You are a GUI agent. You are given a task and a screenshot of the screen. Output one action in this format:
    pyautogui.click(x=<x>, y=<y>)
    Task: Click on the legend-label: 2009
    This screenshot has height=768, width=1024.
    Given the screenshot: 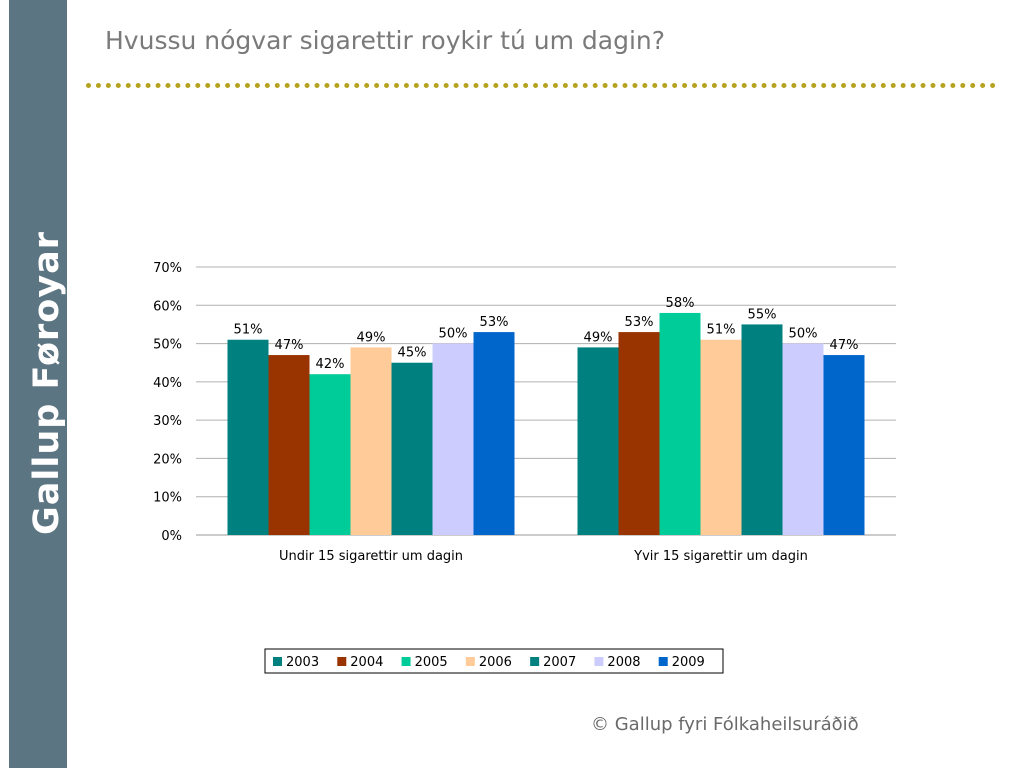 What is the action you would take?
    pyautogui.click(x=688, y=662)
    